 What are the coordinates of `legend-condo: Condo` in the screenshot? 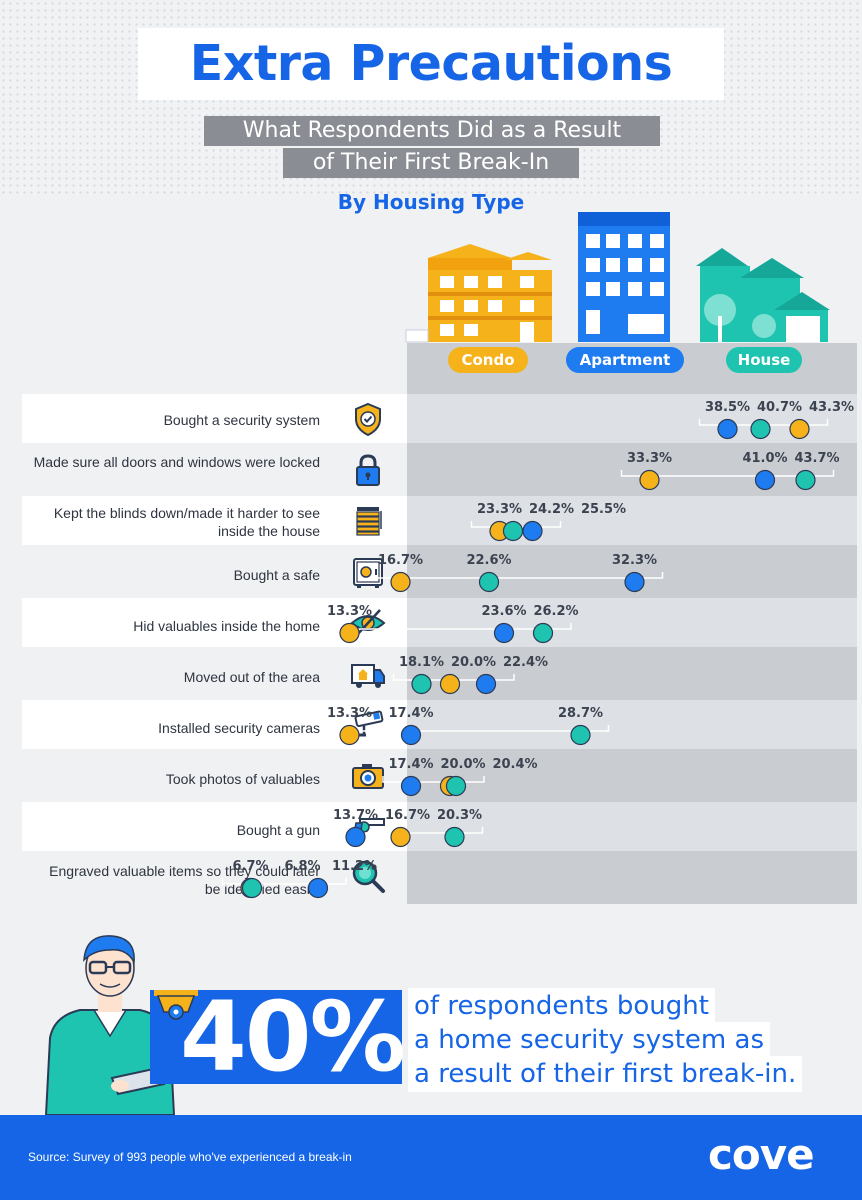 It's located at (488, 360).